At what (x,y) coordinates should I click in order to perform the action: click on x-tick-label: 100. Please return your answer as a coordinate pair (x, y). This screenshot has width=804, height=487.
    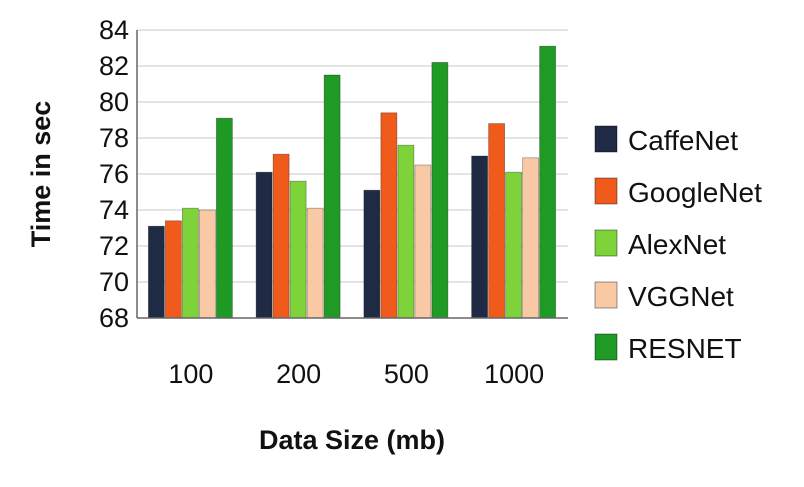
    Looking at the image, I should click on (190, 374).